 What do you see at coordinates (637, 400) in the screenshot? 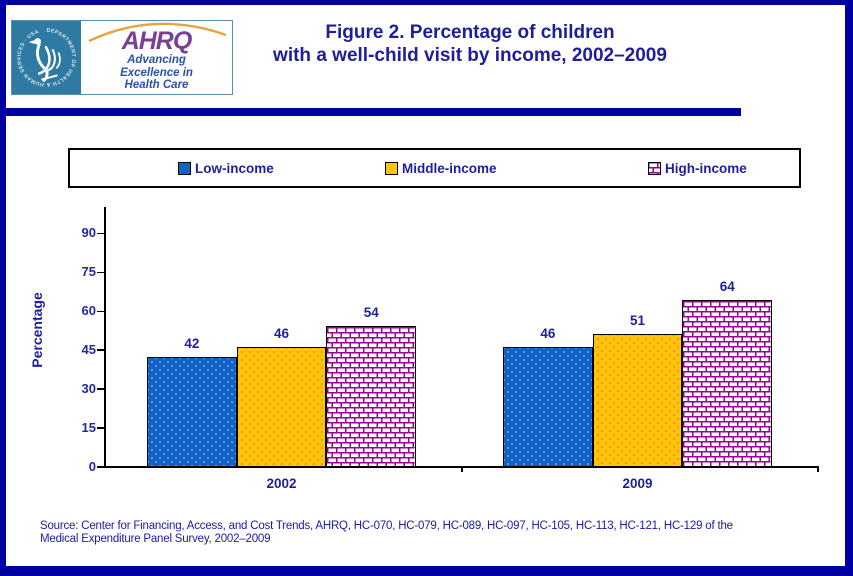
I see `bar-middle-income-2009` at bounding box center [637, 400].